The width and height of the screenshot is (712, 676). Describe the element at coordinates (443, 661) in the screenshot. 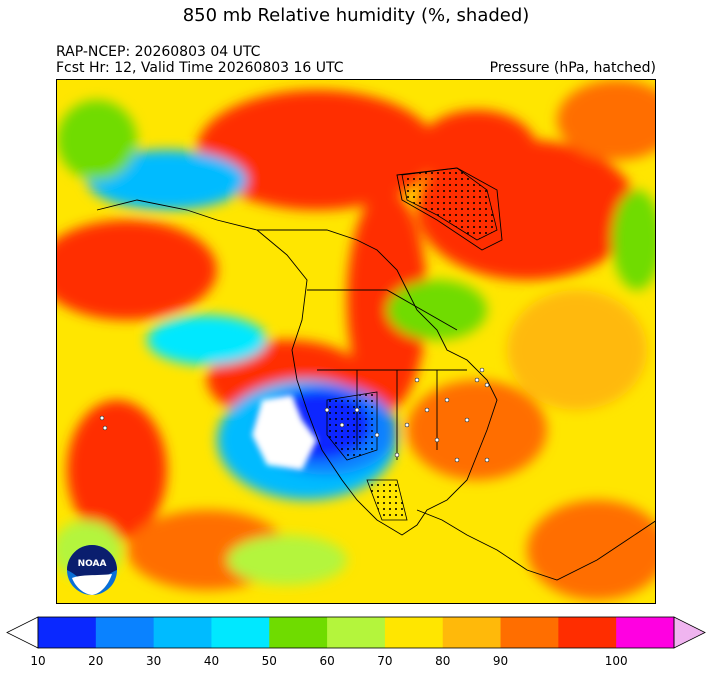

I see `colorbar-tick-label: 80` at that location.